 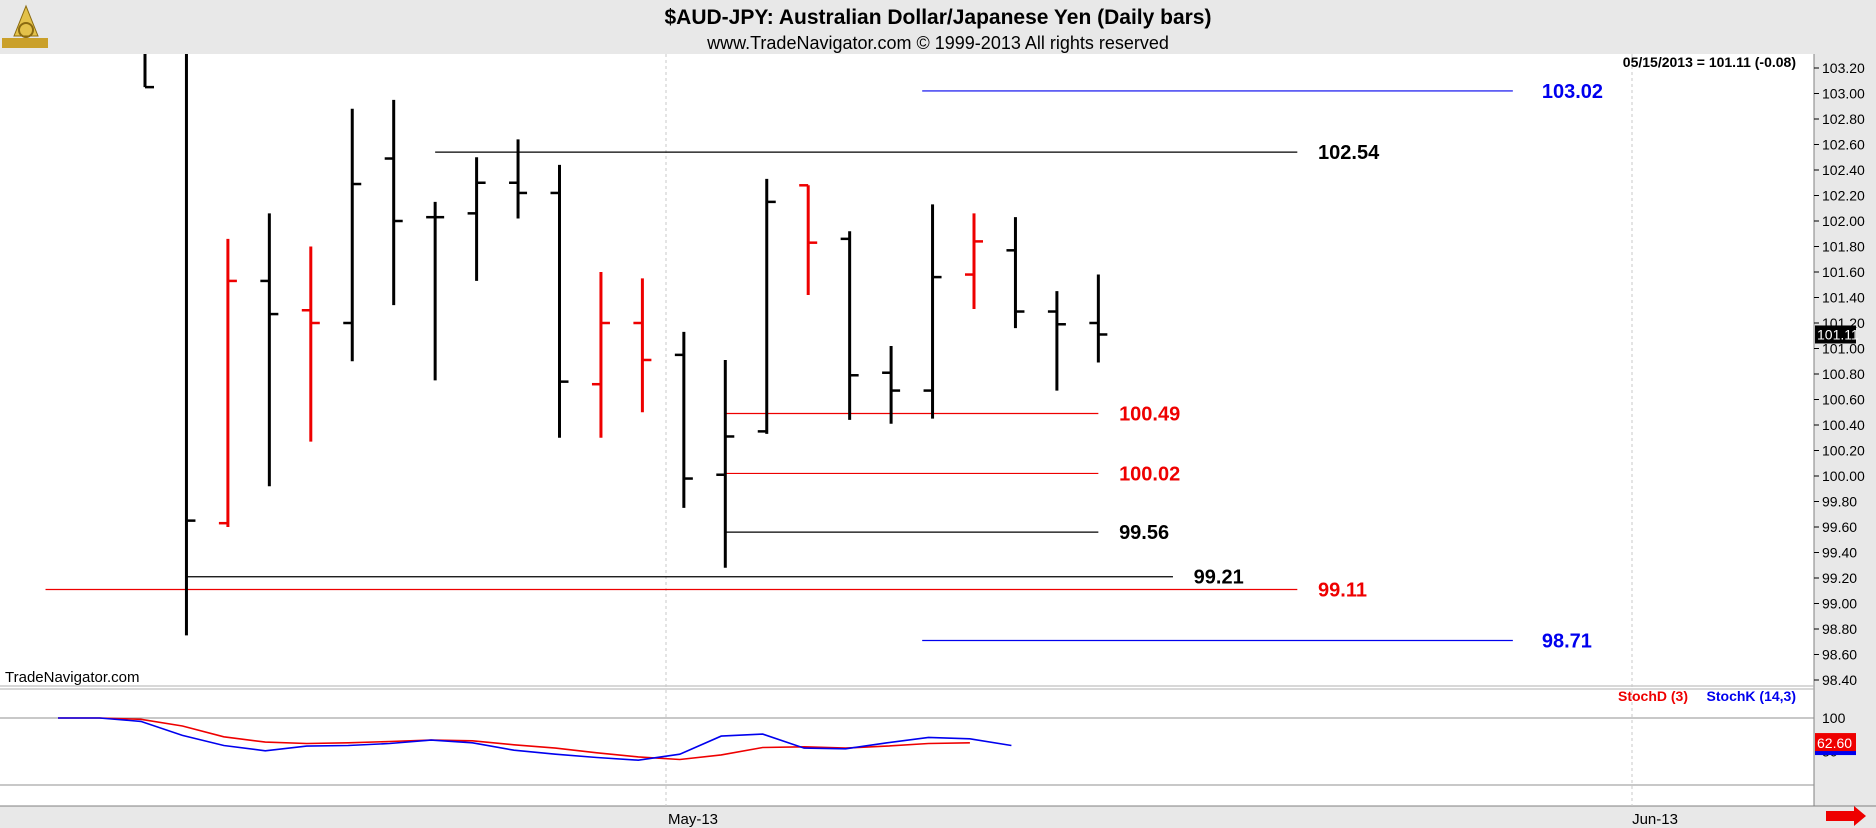 What do you see at coordinates (1843, 68) in the screenshot?
I see `y-tick-label: 103.20` at bounding box center [1843, 68].